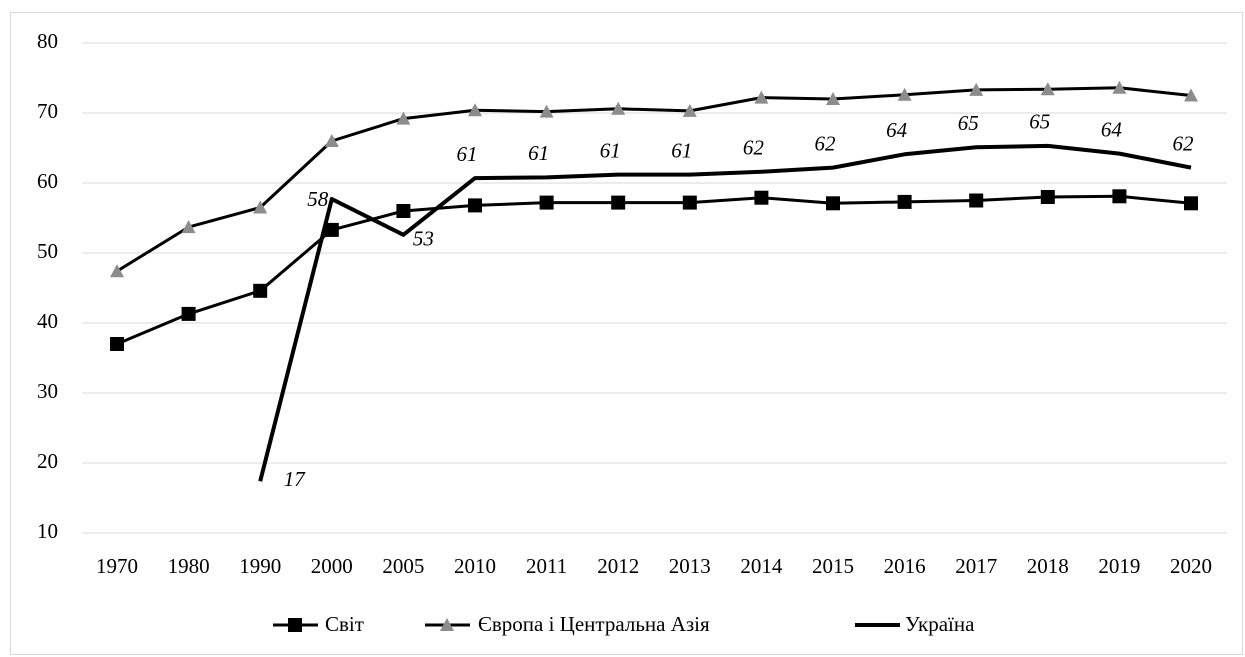 The image size is (1245, 657). Describe the element at coordinates (1048, 566) in the screenshot. I see `x-tick-label: 2018` at that location.